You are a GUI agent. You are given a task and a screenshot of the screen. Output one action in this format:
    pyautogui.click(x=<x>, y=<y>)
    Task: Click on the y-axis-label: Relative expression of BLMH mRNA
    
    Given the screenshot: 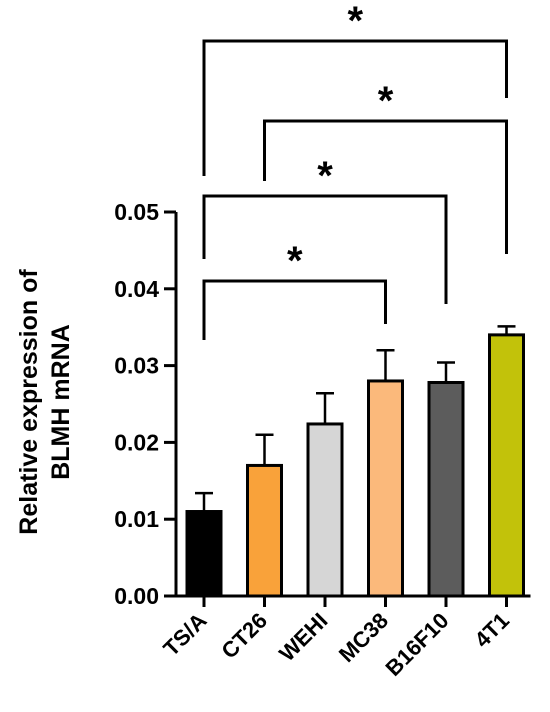 What is the action you would take?
    pyautogui.click(x=45, y=402)
    